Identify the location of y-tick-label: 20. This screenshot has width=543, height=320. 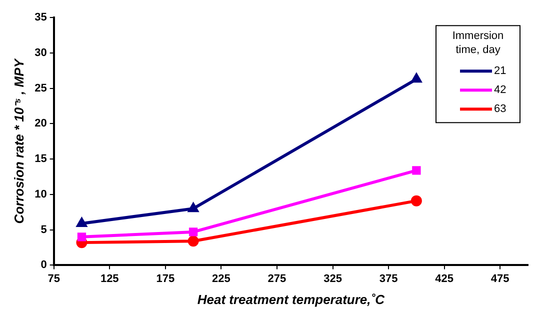
(40, 124).